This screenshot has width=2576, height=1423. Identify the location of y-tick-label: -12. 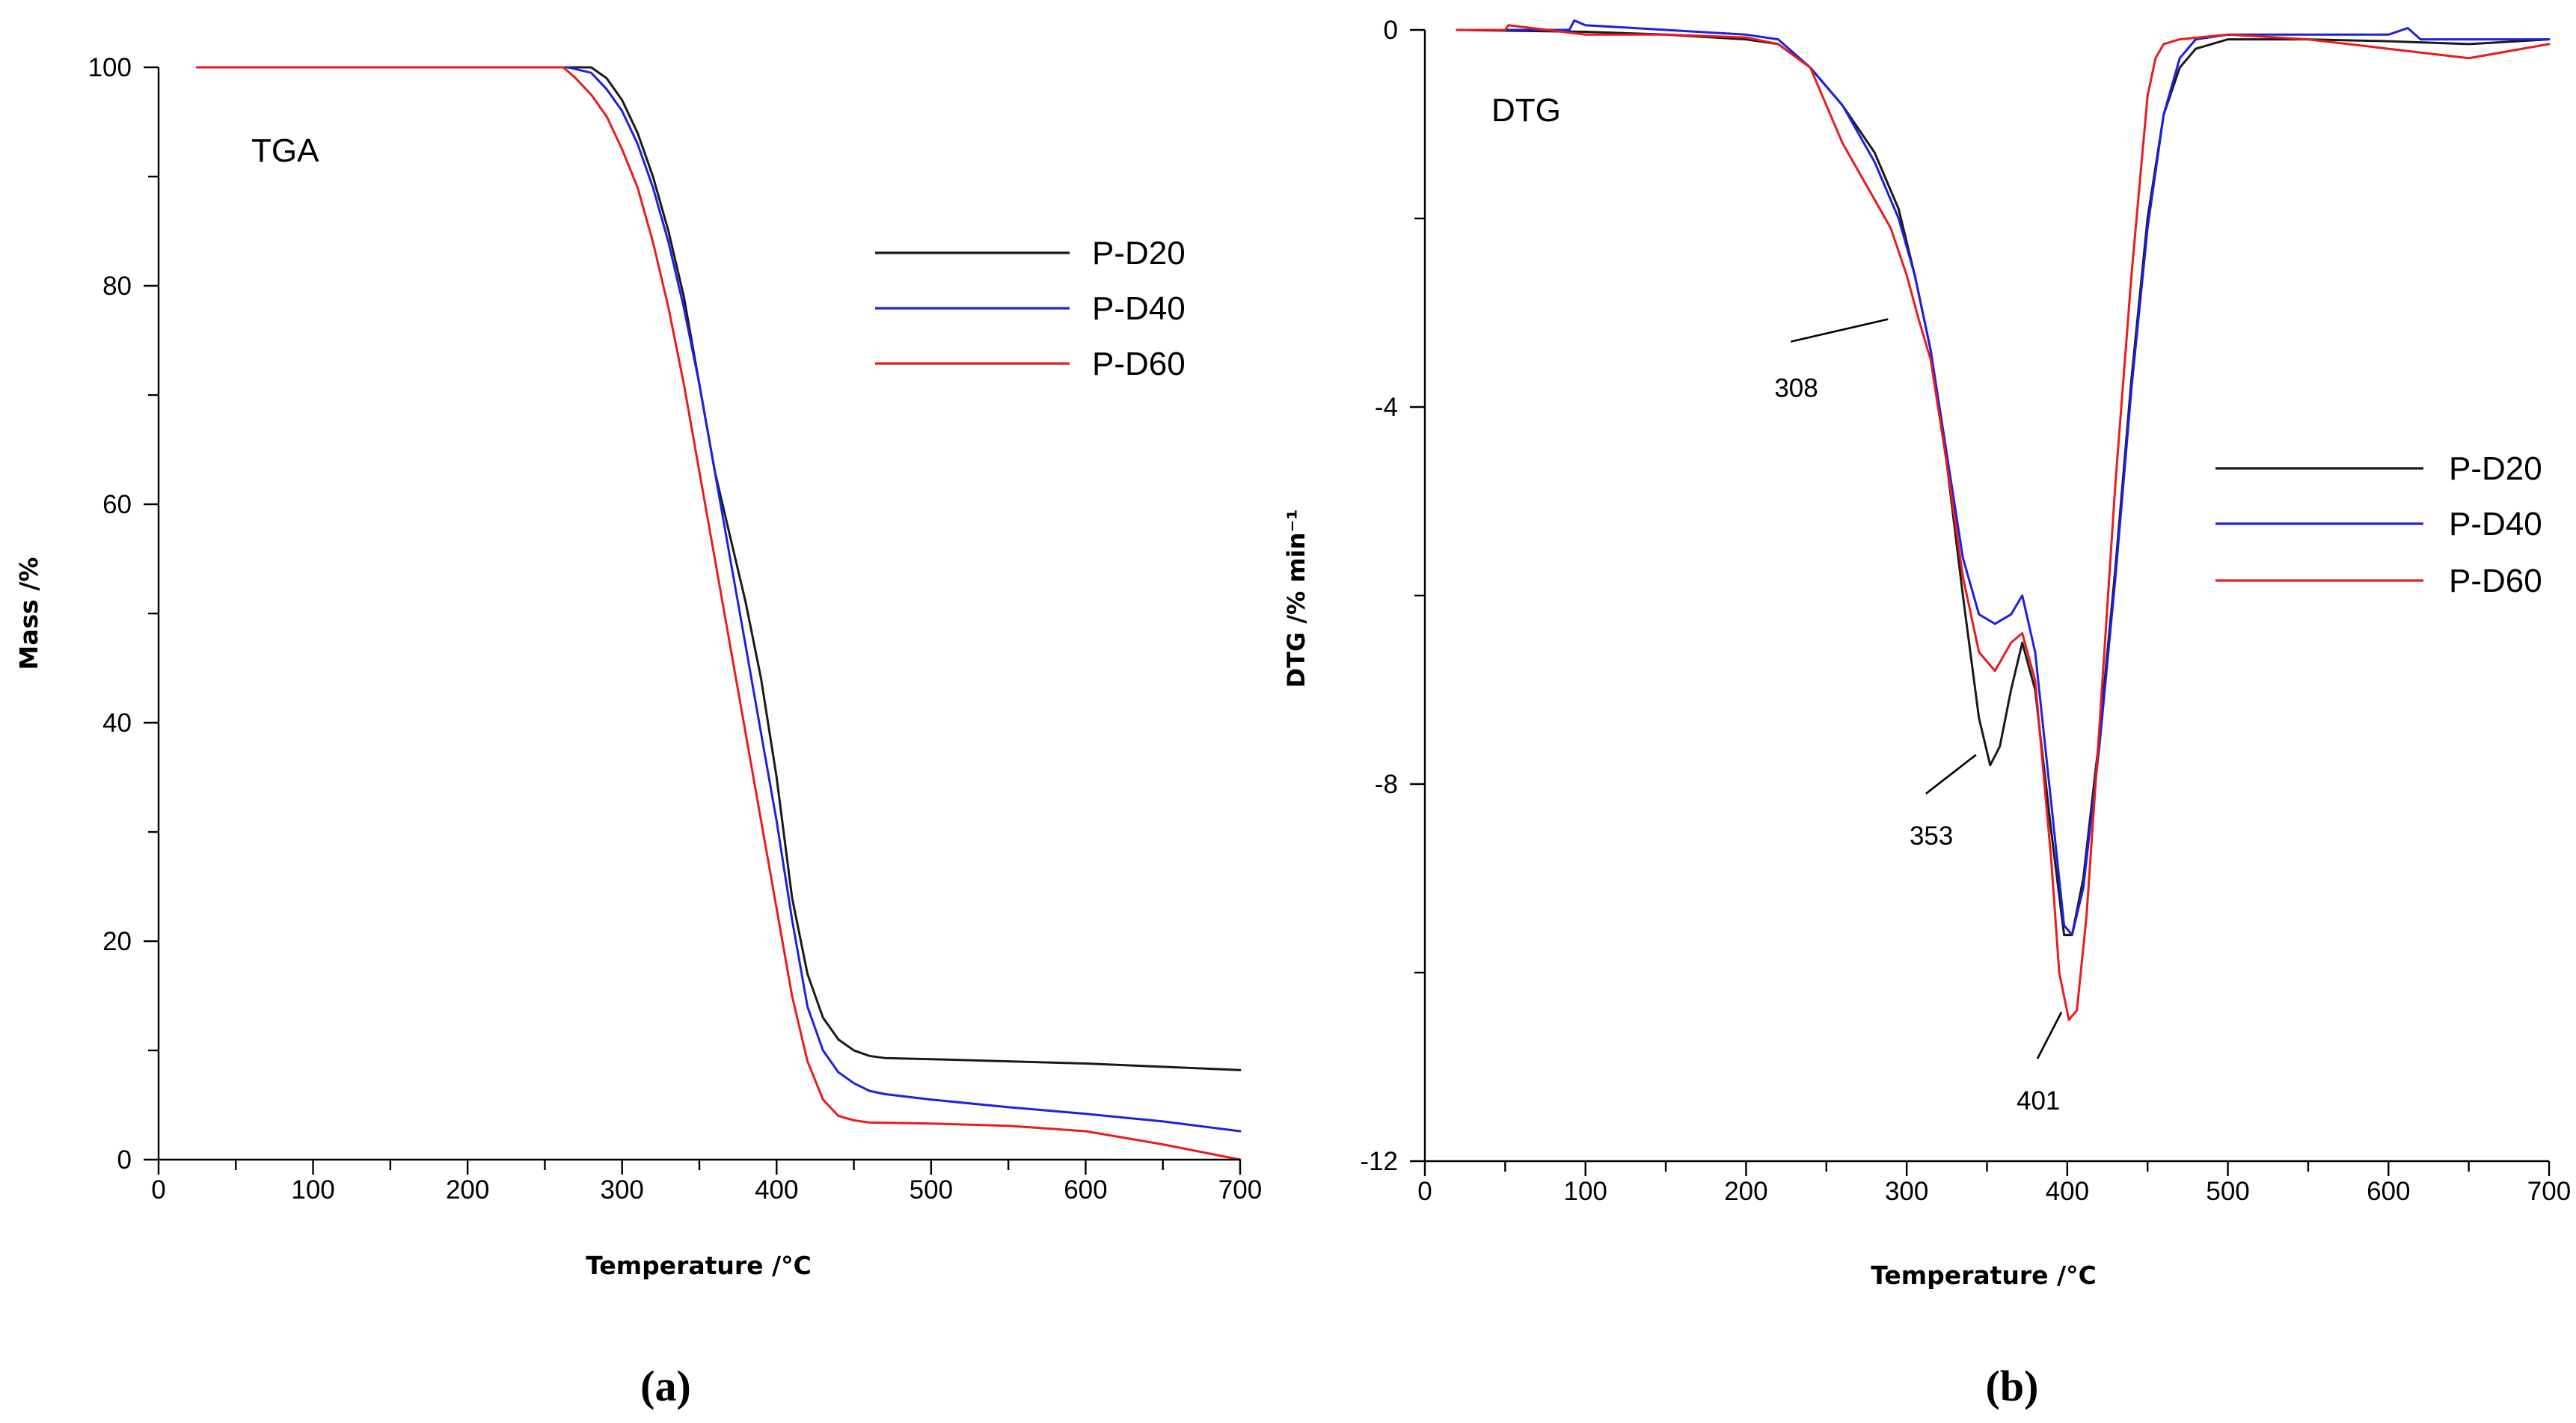
(1379, 1161).